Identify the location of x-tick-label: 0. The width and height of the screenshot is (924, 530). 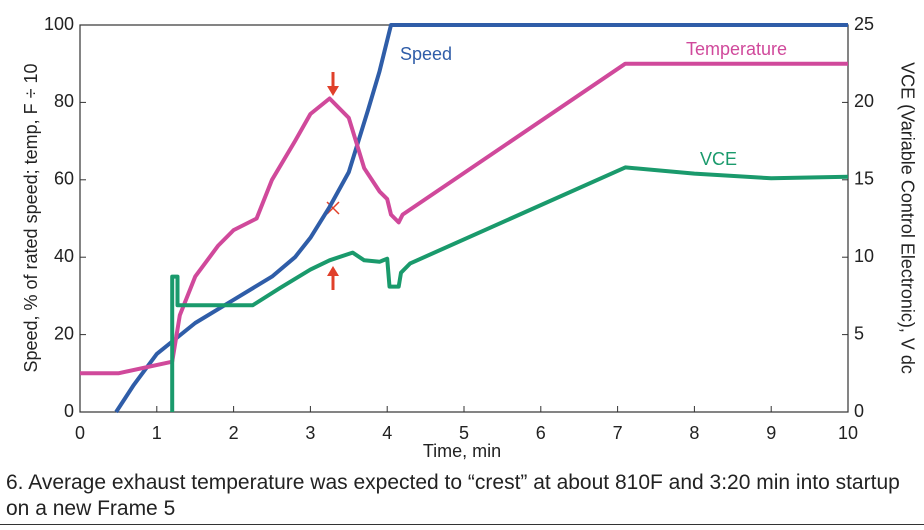
(80, 433).